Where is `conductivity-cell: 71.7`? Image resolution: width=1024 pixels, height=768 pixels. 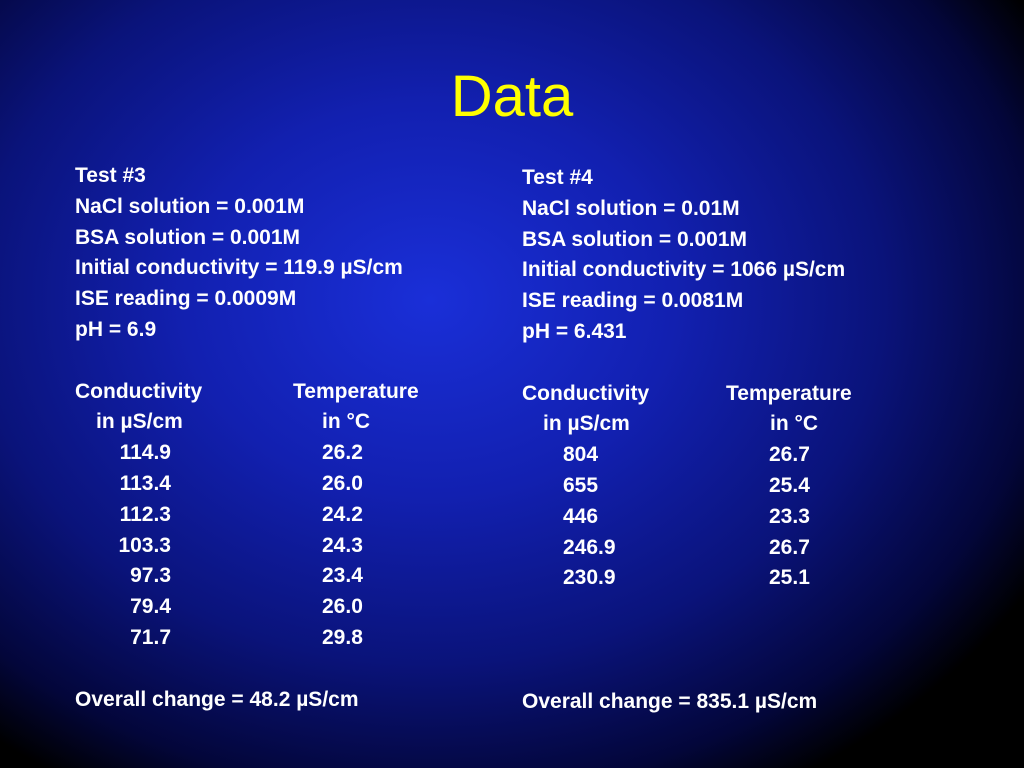
conductivity-cell: 71.7 is located at coordinates (150, 637).